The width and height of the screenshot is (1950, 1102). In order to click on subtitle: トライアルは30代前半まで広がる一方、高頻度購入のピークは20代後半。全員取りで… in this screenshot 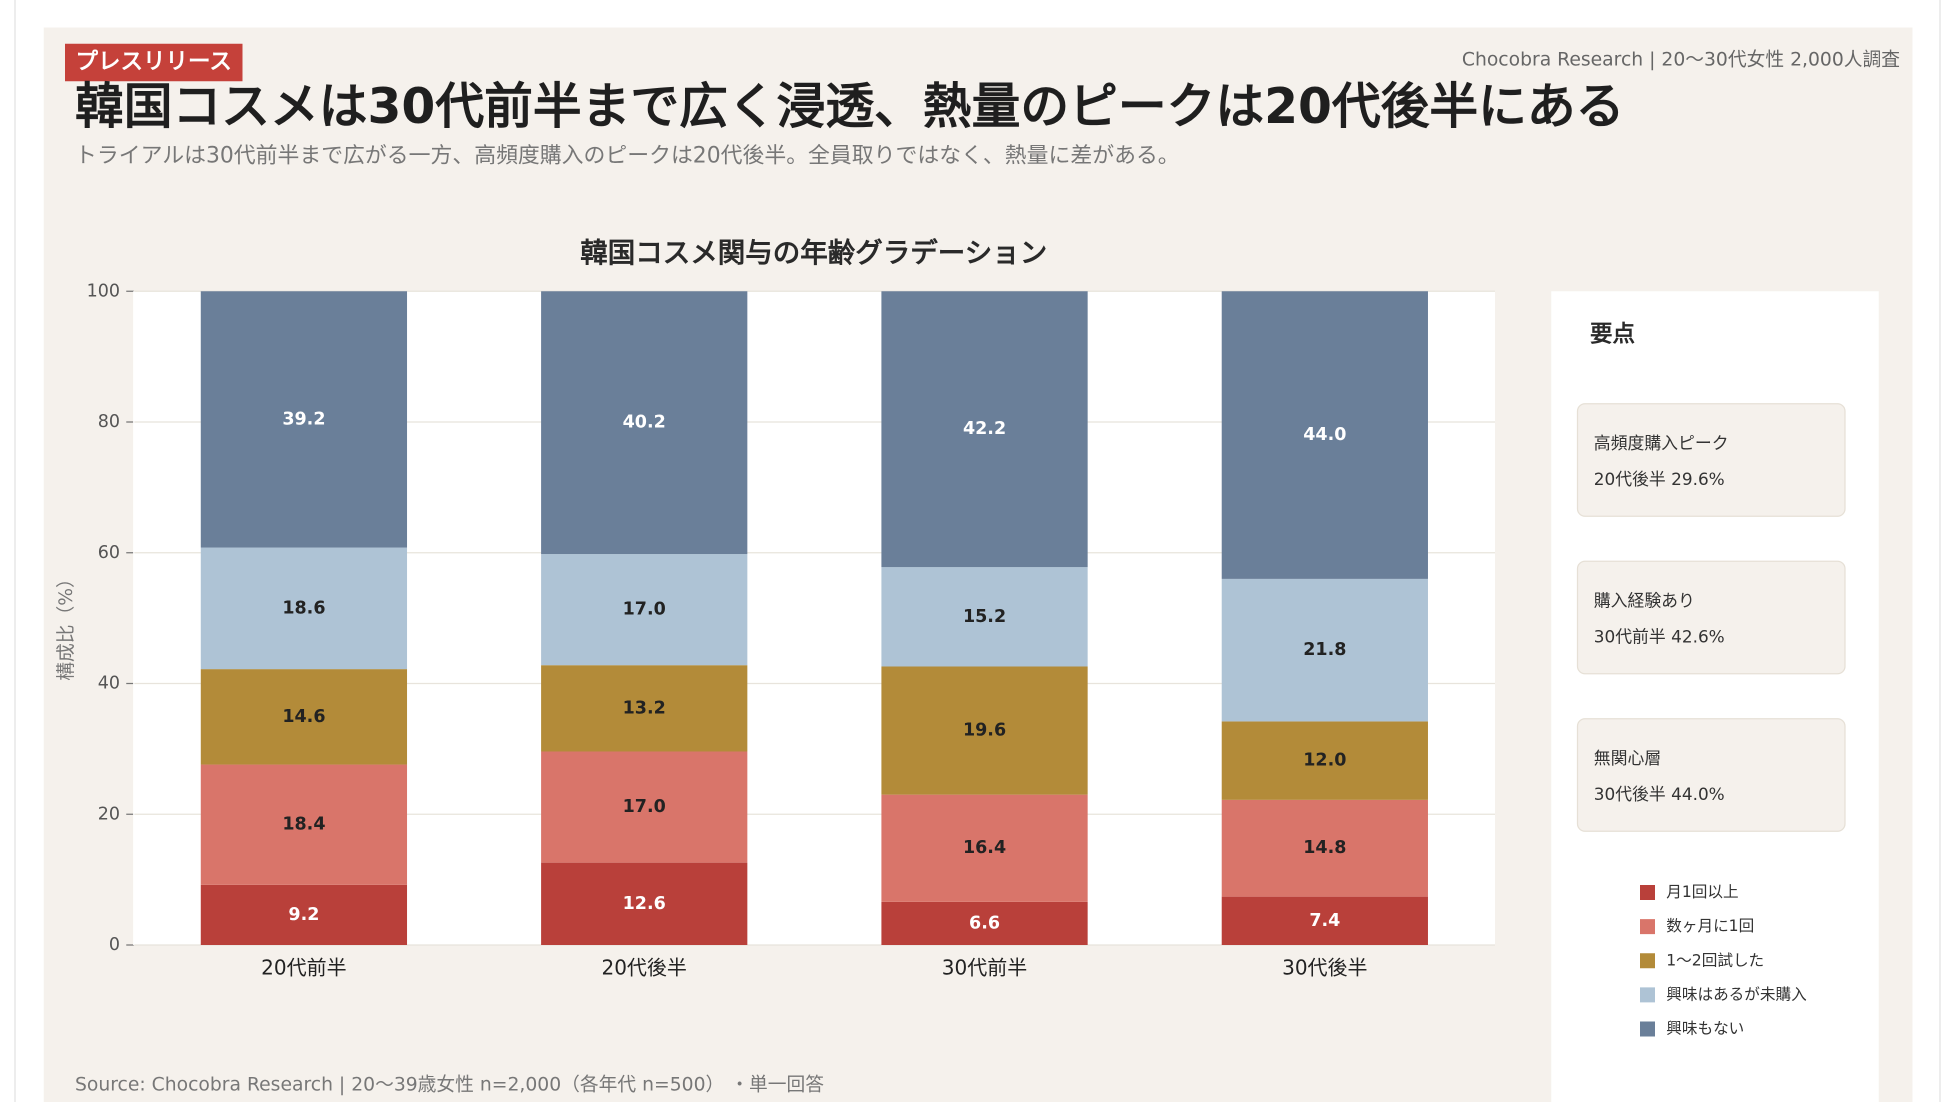, I will do `click(627, 155)`.